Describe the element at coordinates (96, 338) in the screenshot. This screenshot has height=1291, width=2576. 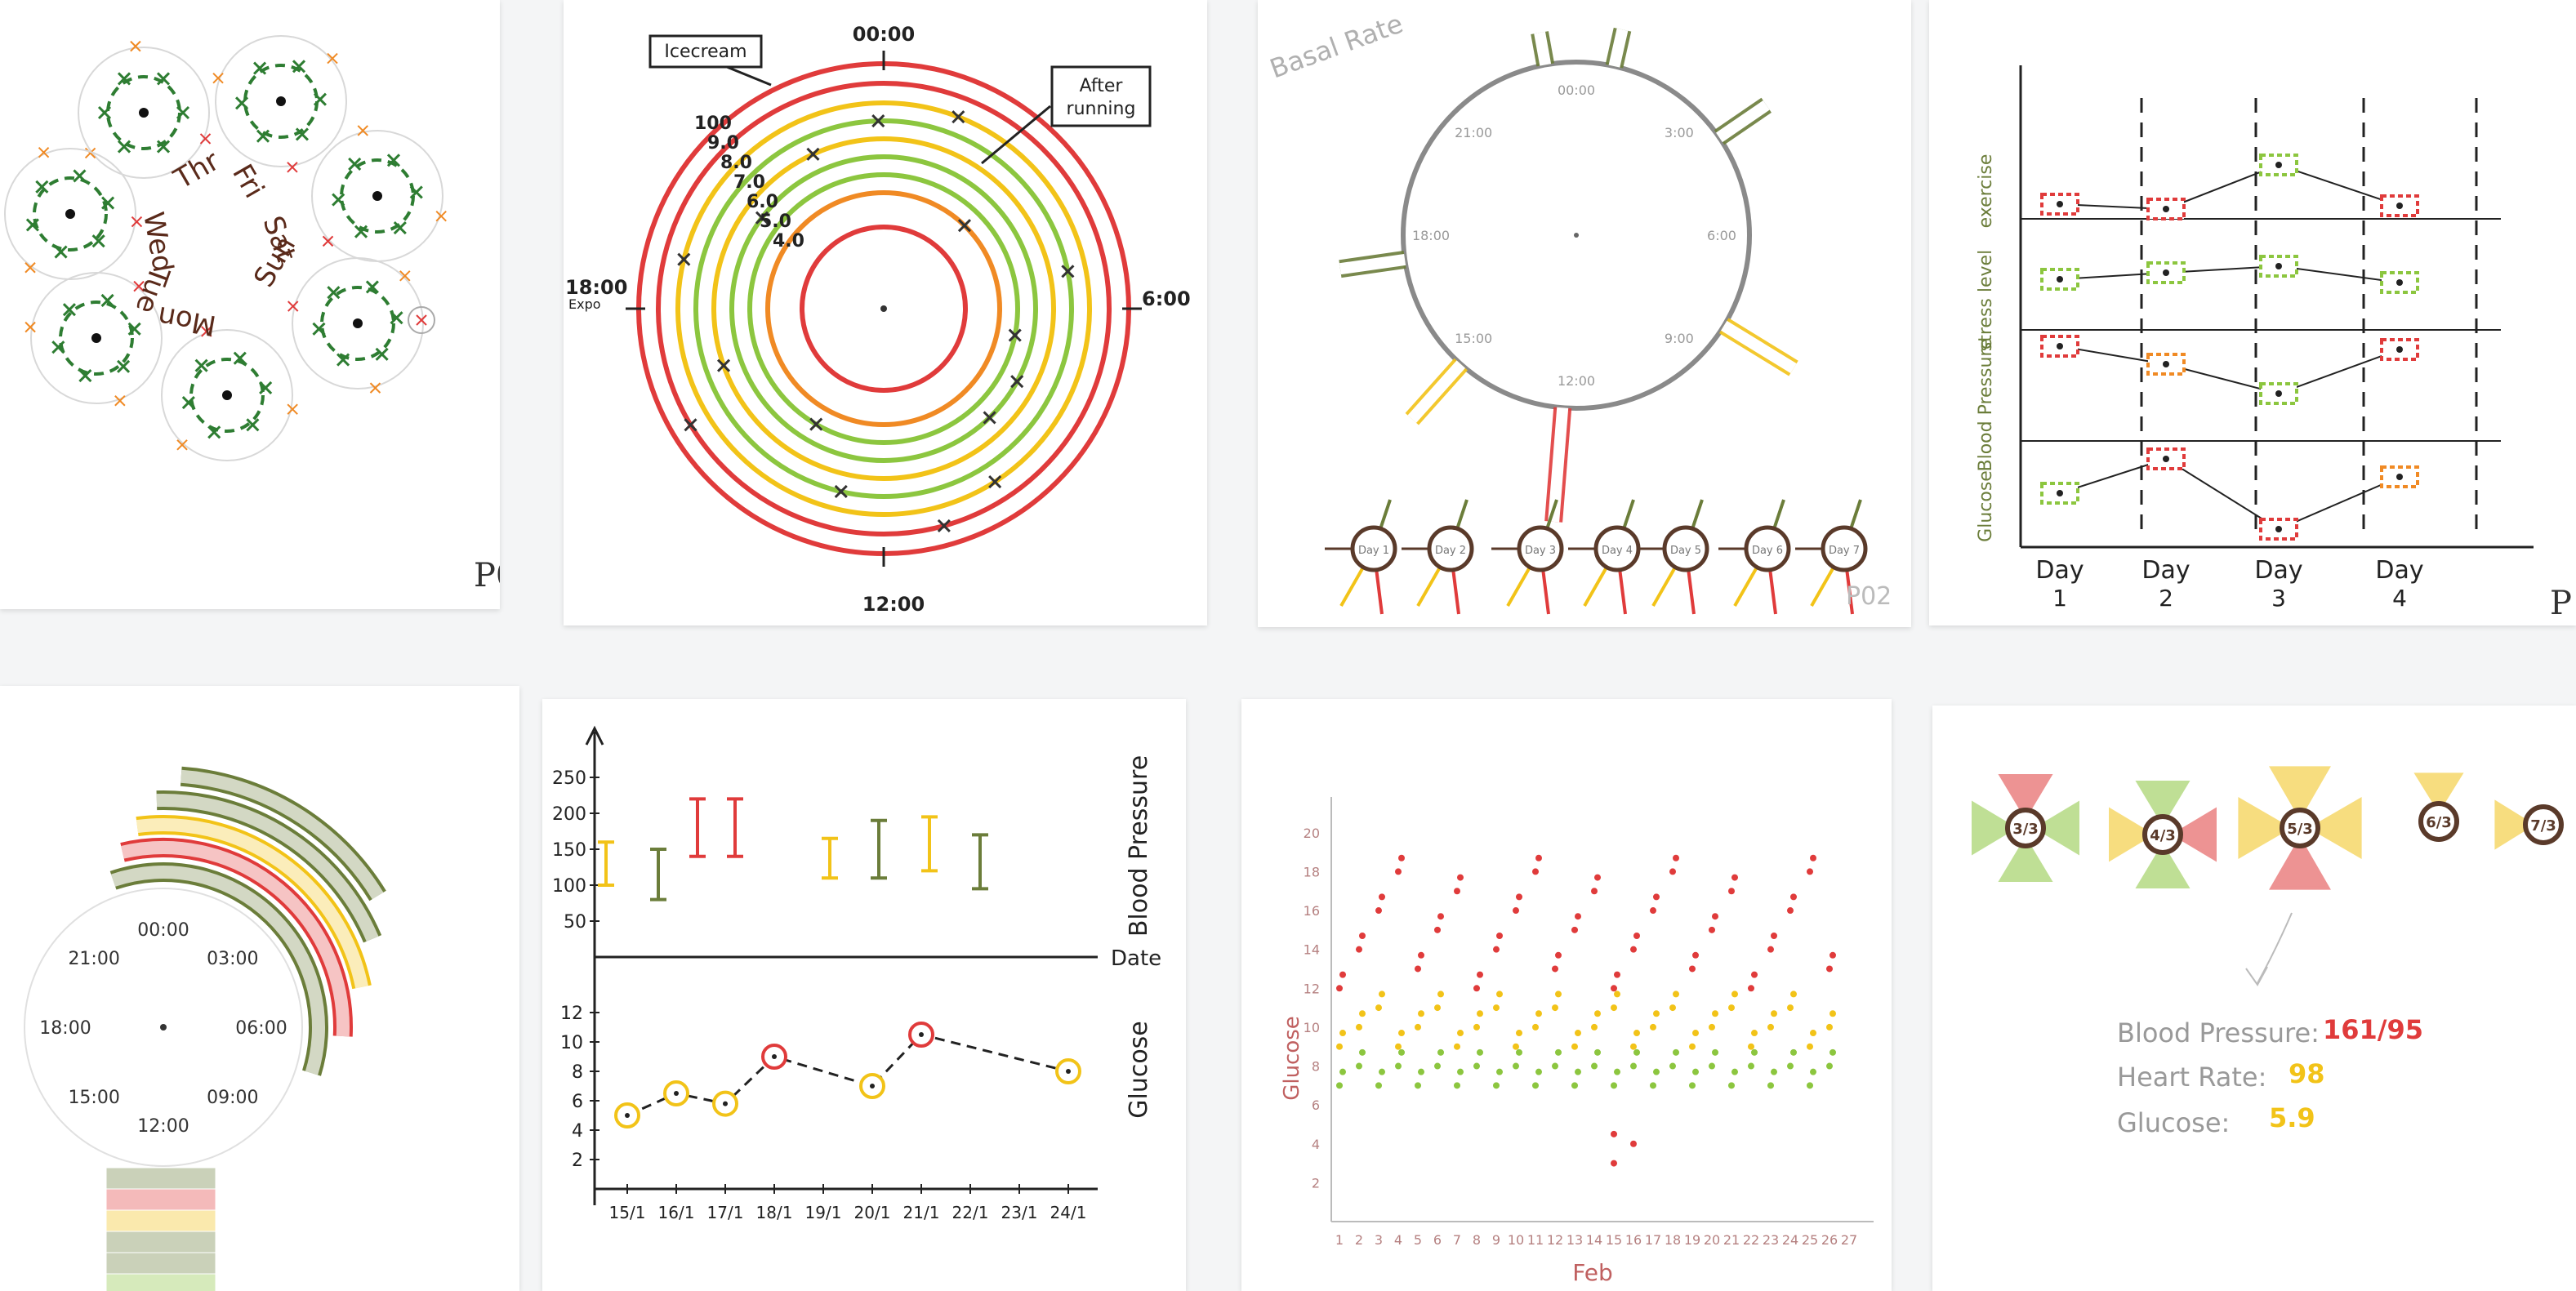
I see `day-clock-outline` at that location.